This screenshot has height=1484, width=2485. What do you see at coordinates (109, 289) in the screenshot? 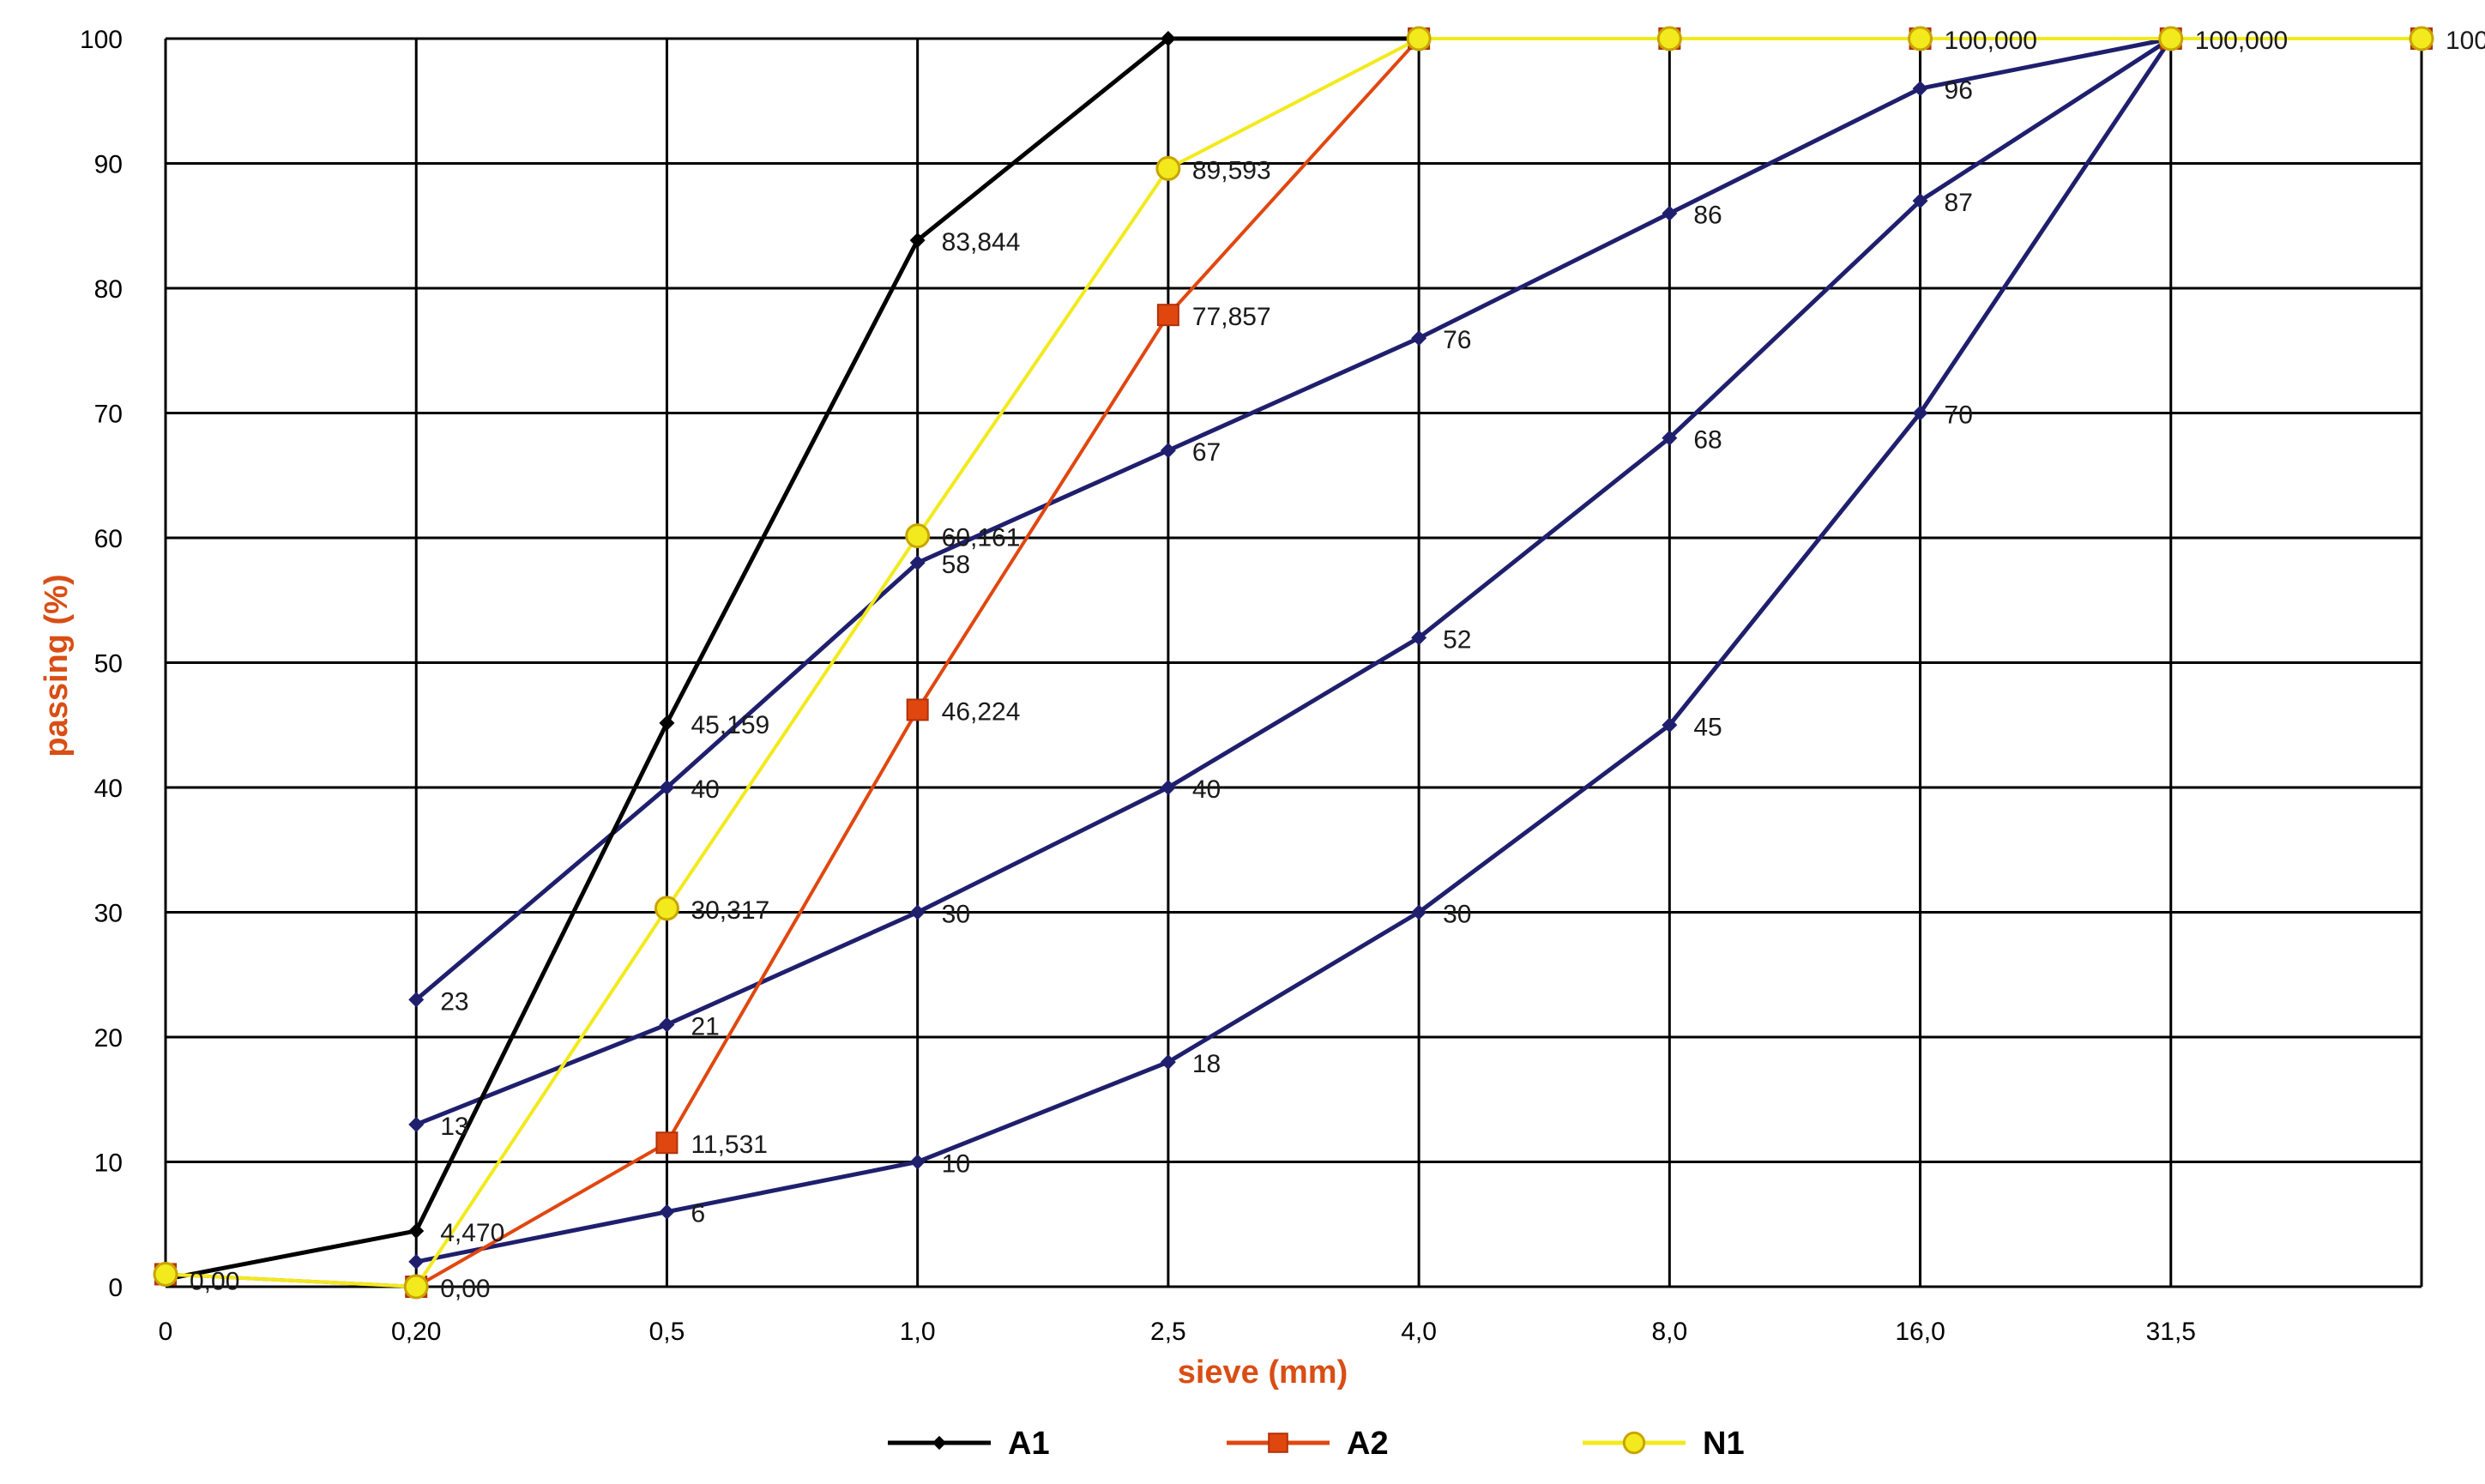
I see `y-tick-label: 80` at bounding box center [109, 289].